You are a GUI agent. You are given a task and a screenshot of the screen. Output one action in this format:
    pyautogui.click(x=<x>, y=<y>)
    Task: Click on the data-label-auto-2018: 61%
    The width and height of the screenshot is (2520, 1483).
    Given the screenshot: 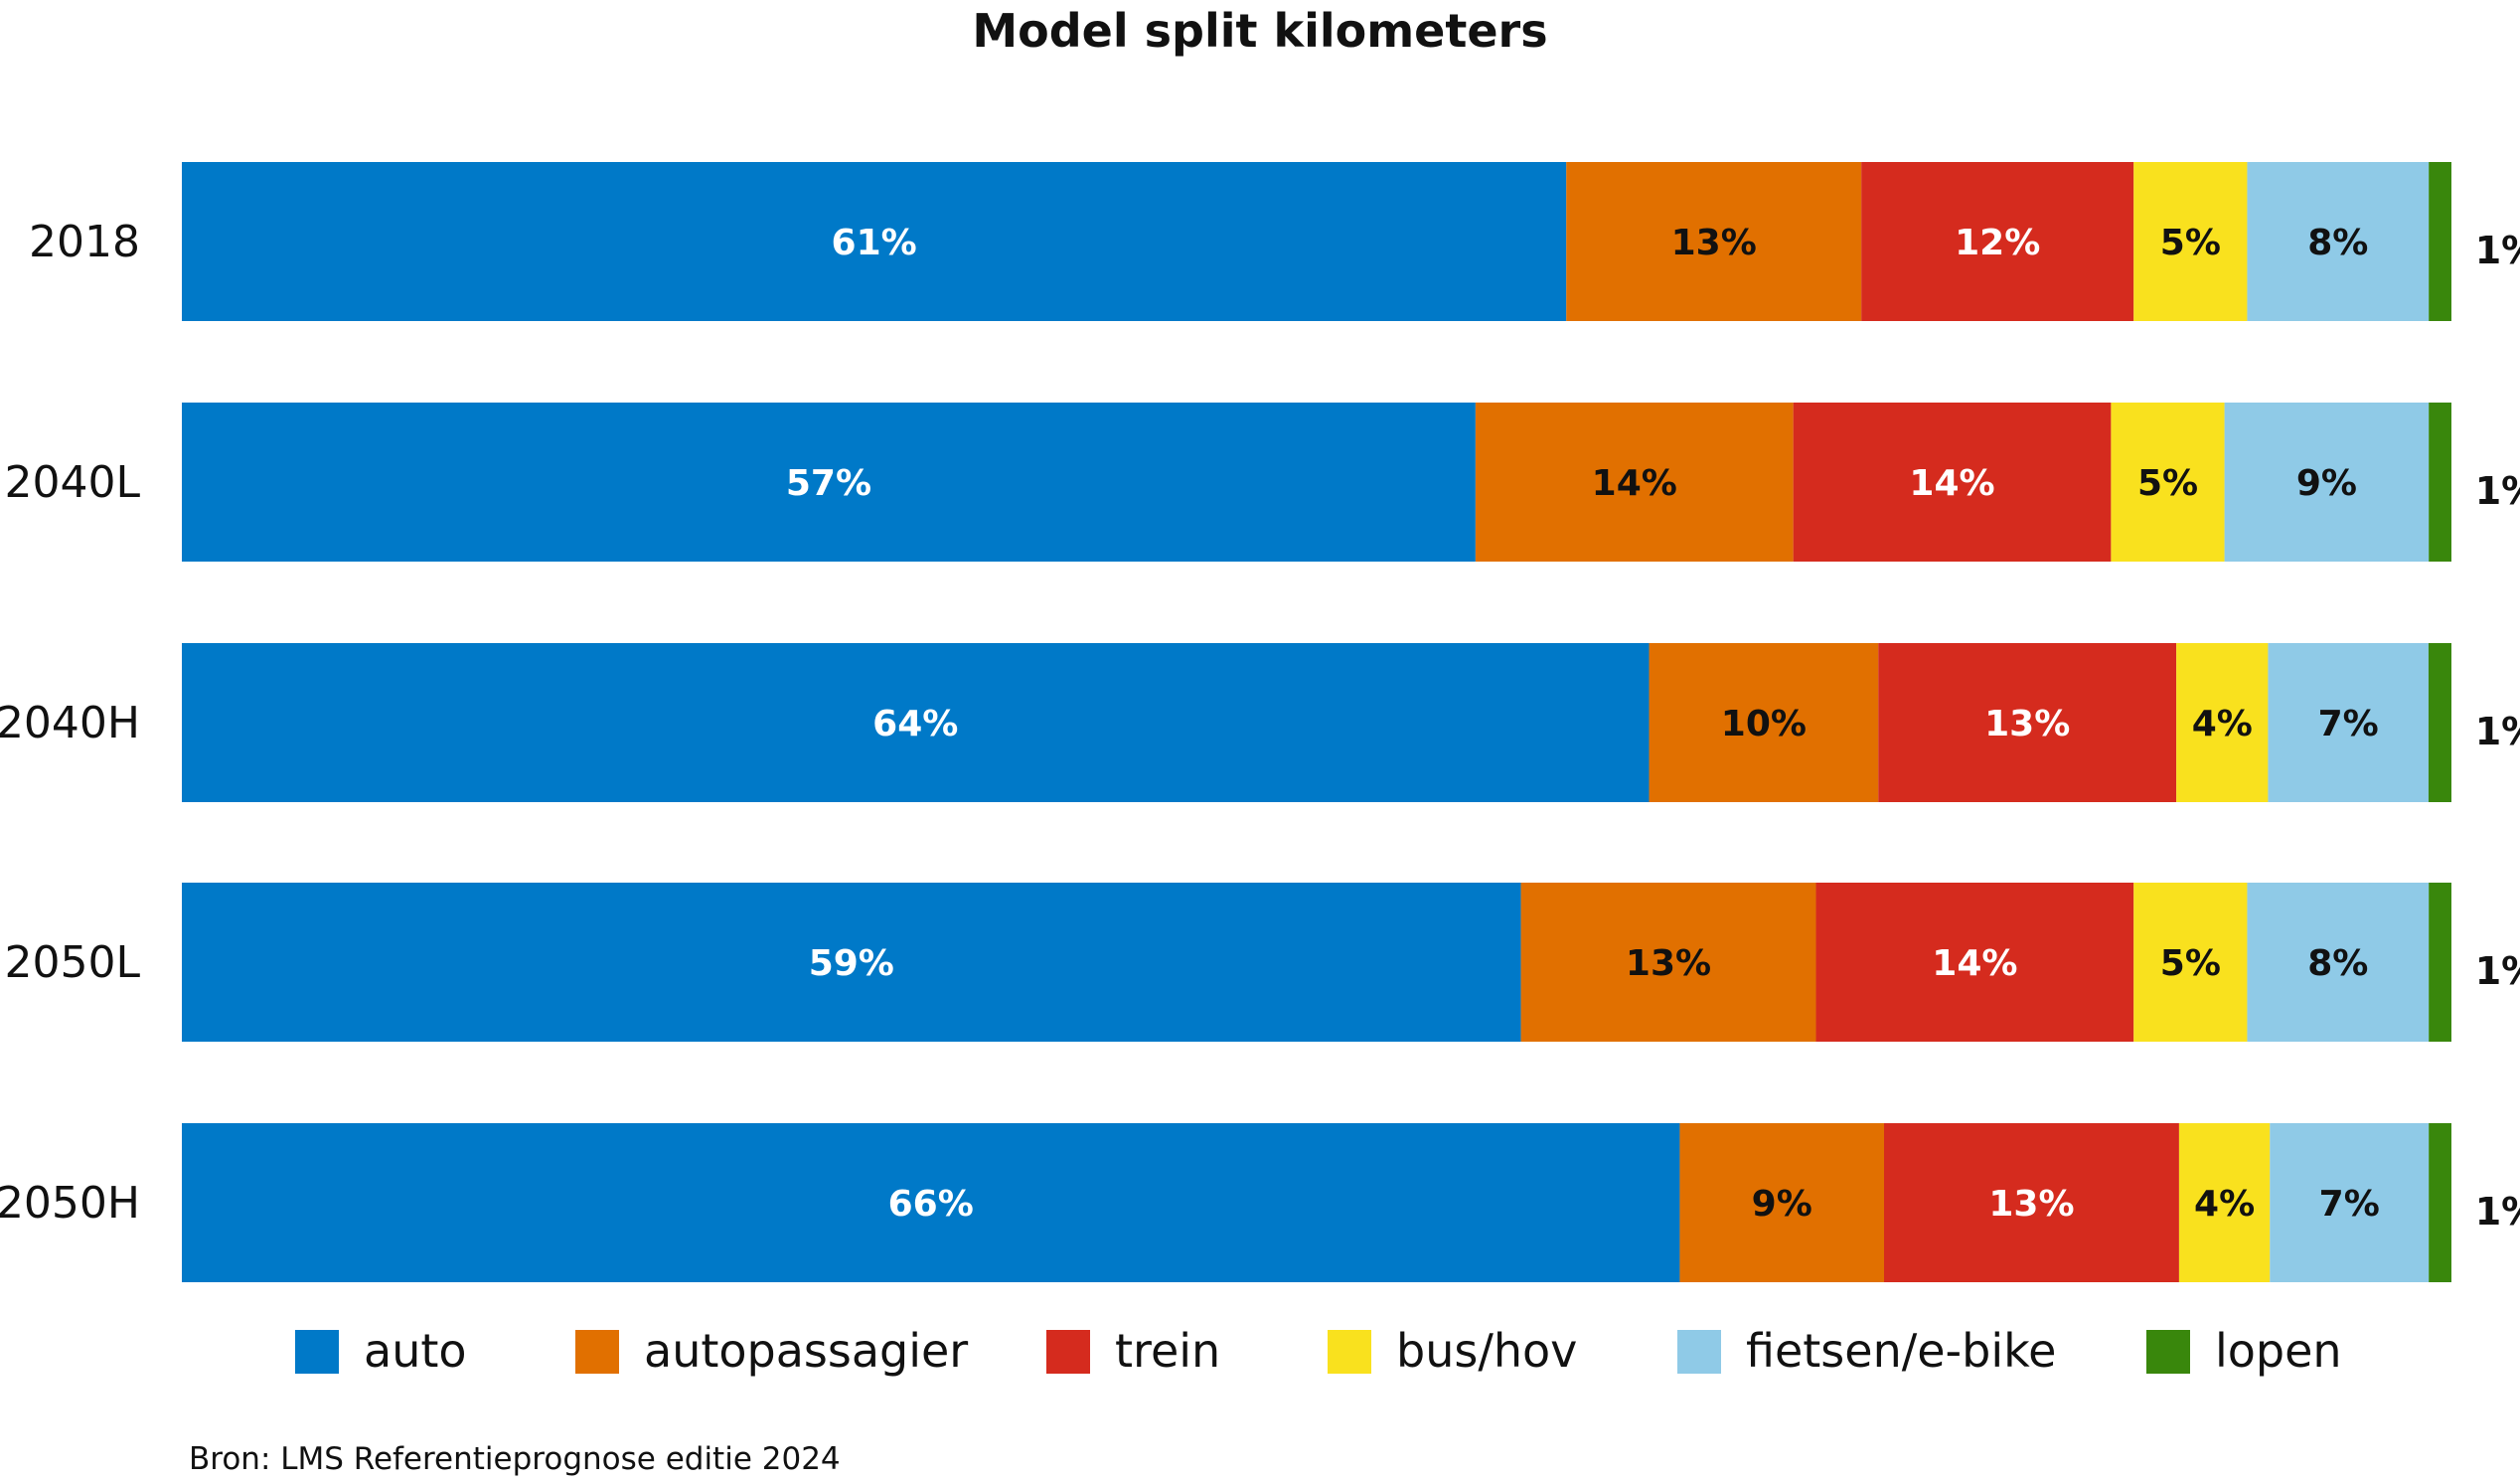 What is the action you would take?
    pyautogui.click(x=875, y=243)
    